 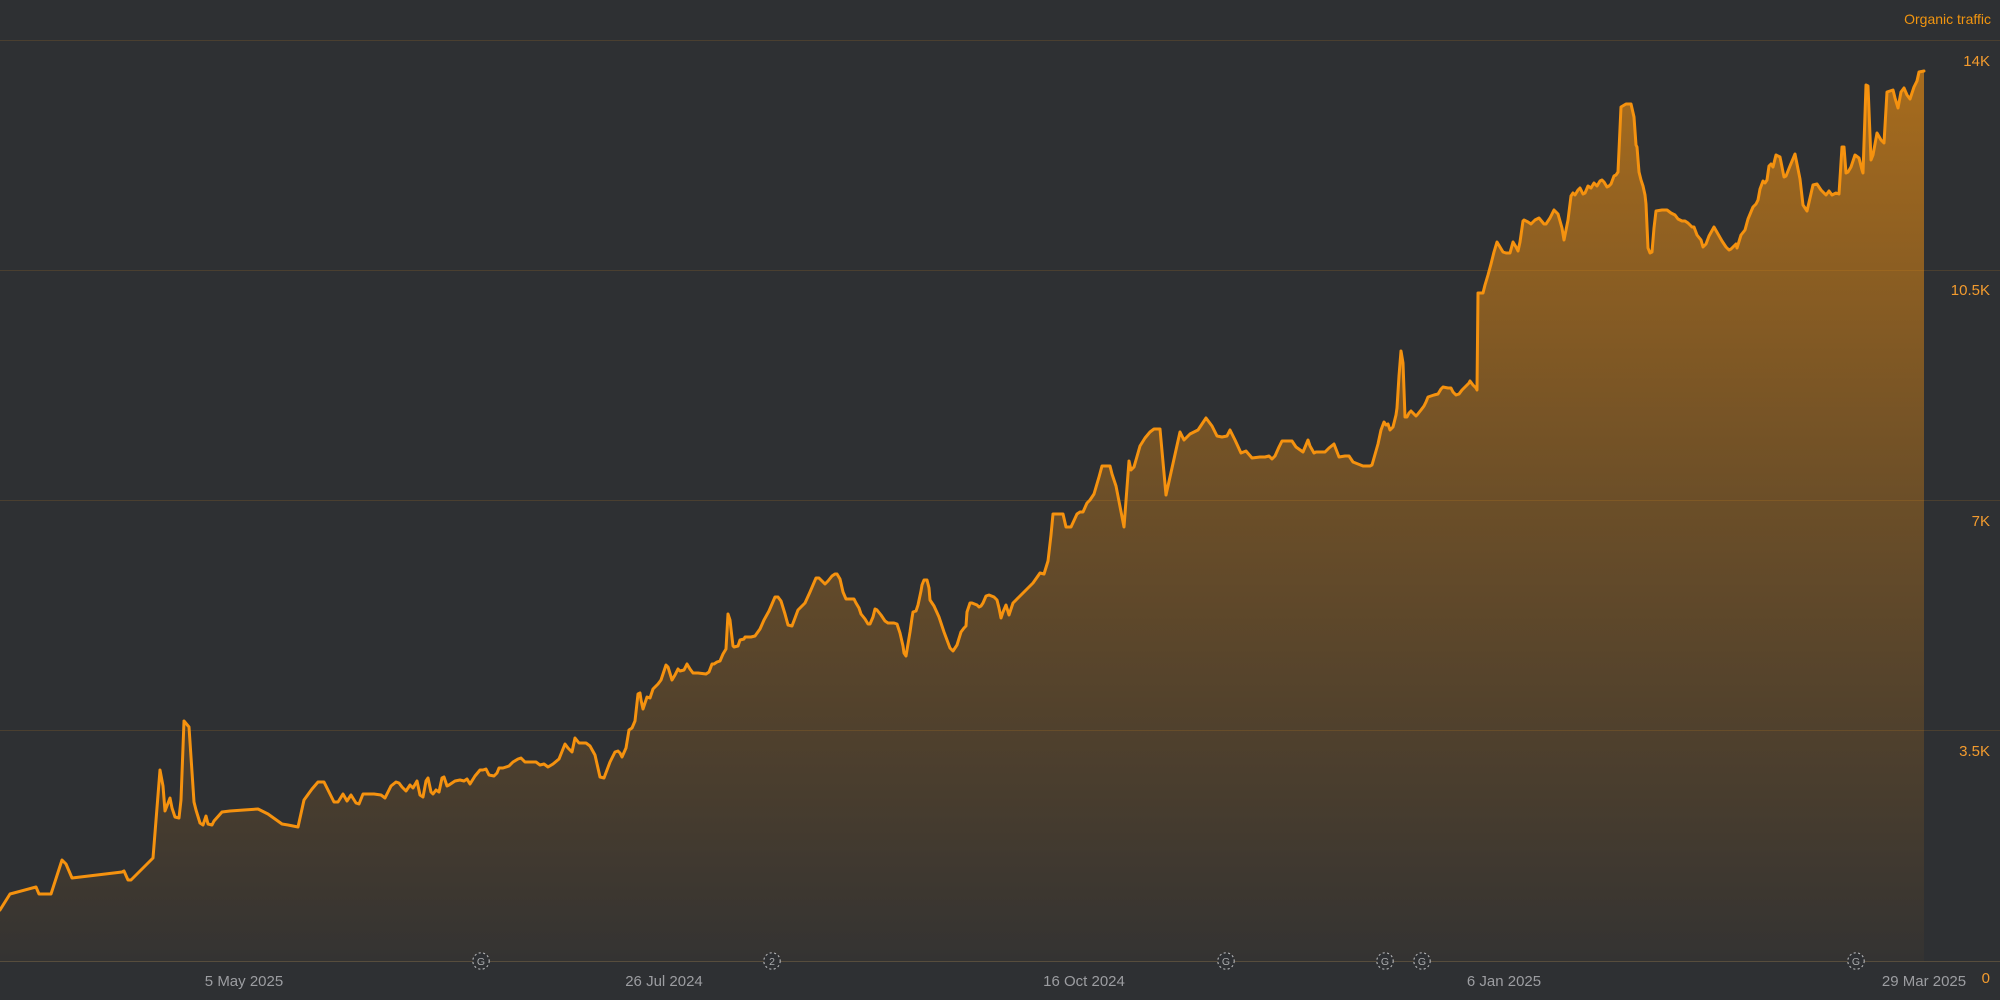 I want to click on svg-text: 2, so click(x=772, y=962).